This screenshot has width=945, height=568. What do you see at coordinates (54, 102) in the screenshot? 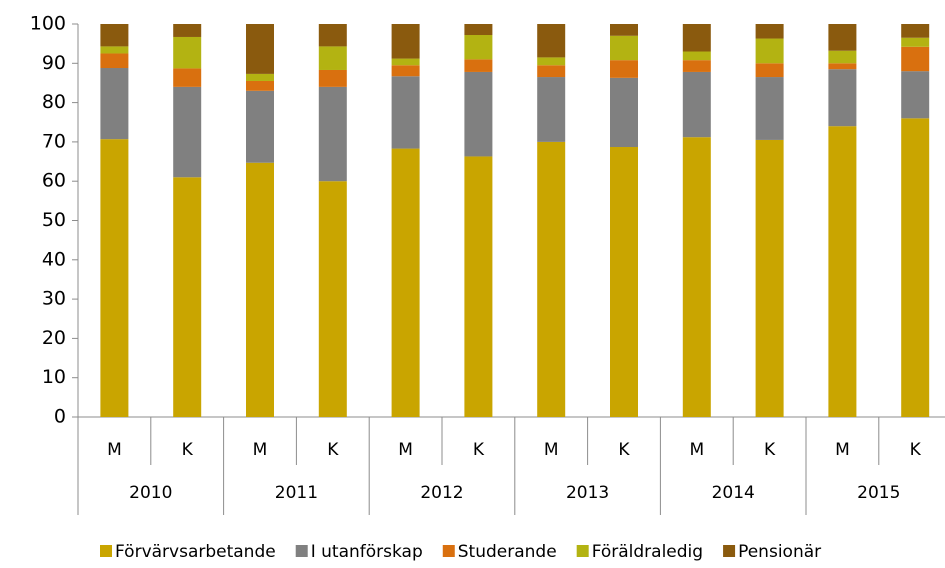
I see `y-tick-label: 80` at bounding box center [54, 102].